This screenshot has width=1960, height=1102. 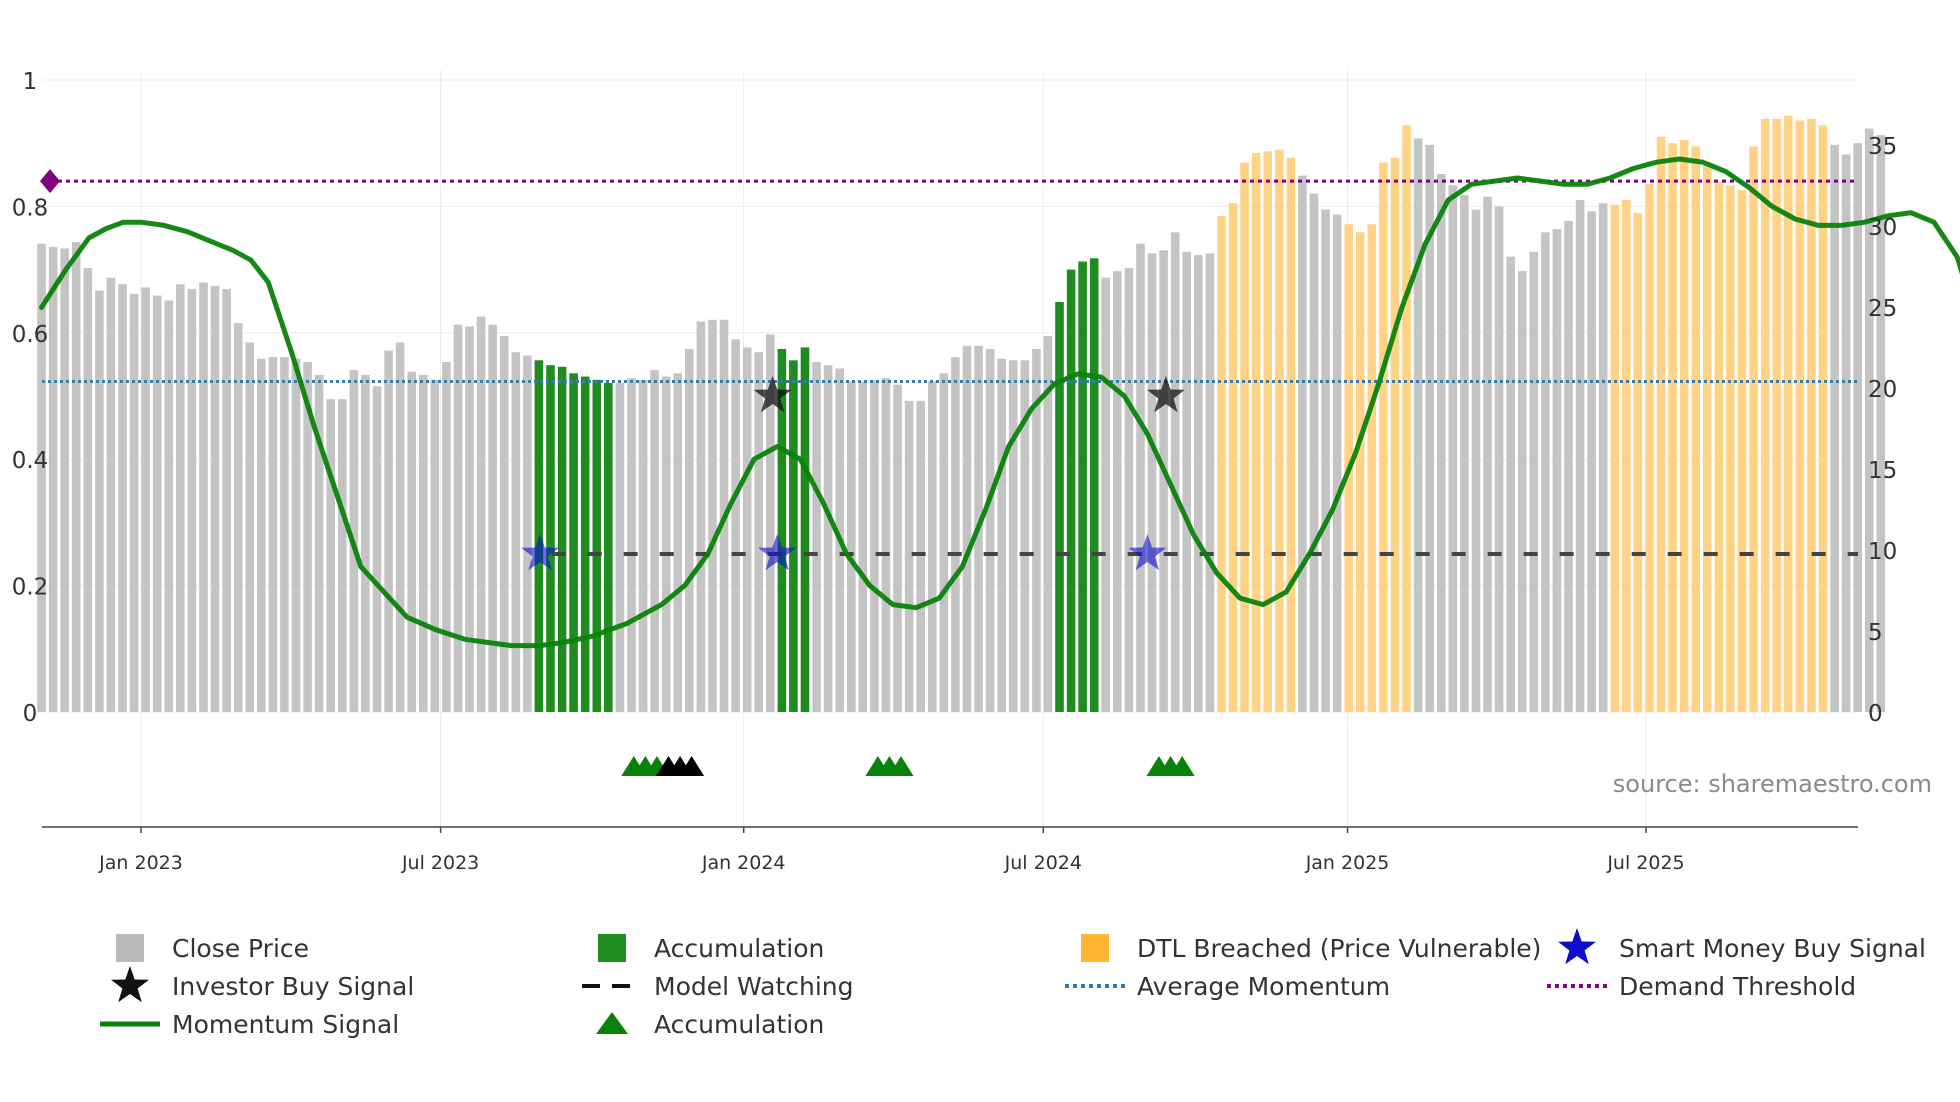 What do you see at coordinates (1577, 946) in the screenshot?
I see `legend-star` at bounding box center [1577, 946].